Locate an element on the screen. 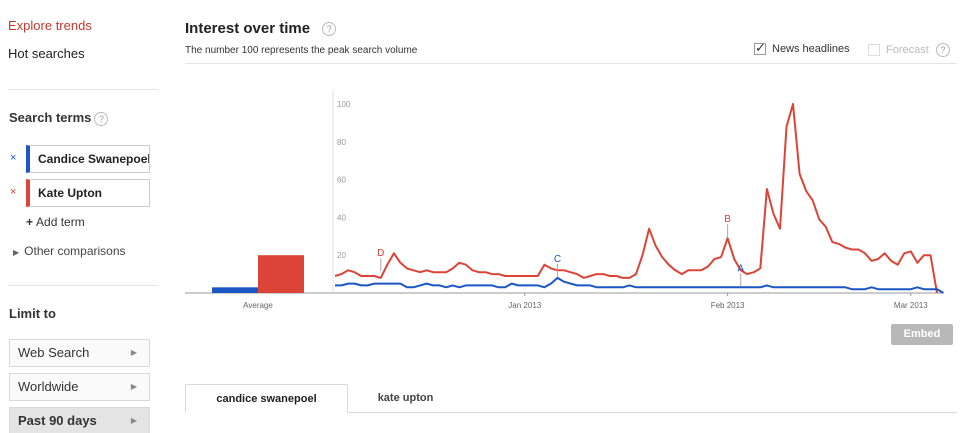 The image size is (964, 433). y-tick-label: 40 is located at coordinates (341, 217).